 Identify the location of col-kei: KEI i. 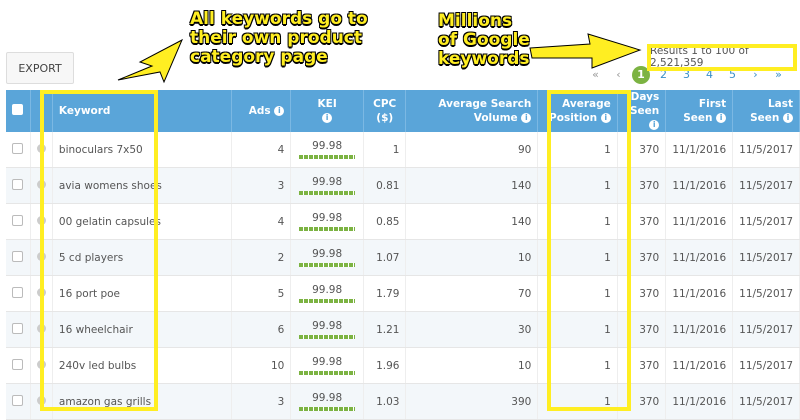
(327, 111).